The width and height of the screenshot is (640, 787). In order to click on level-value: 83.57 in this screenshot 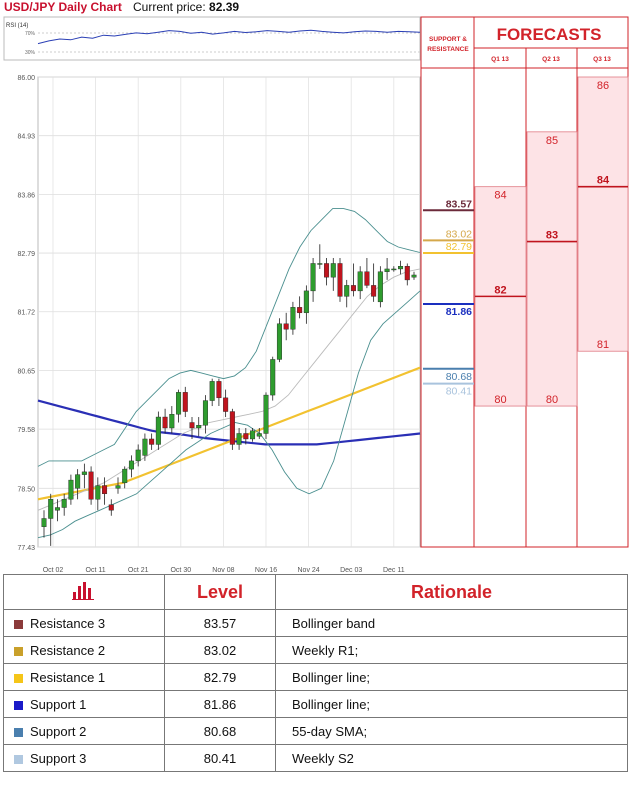, I will do `click(220, 623)`.